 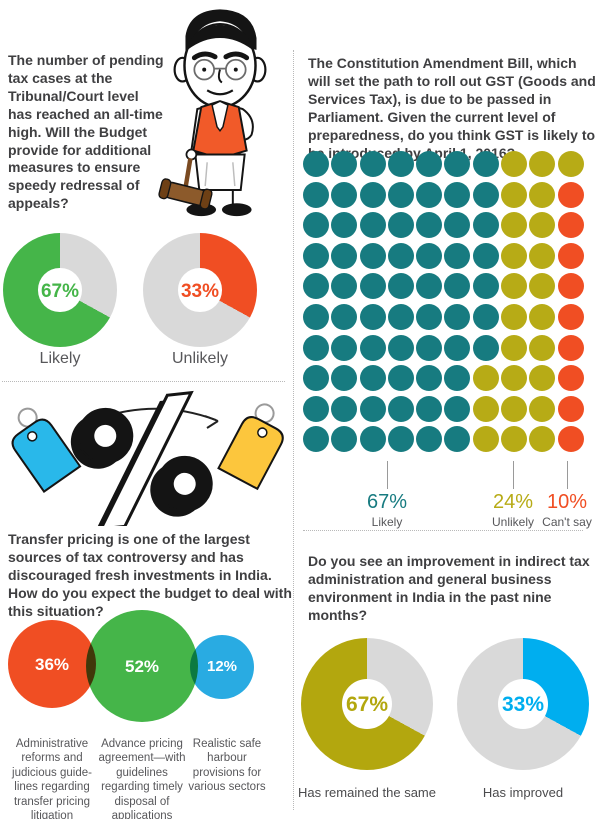 What do you see at coordinates (220, 69) in the screenshot?
I see `glasses-icon` at bounding box center [220, 69].